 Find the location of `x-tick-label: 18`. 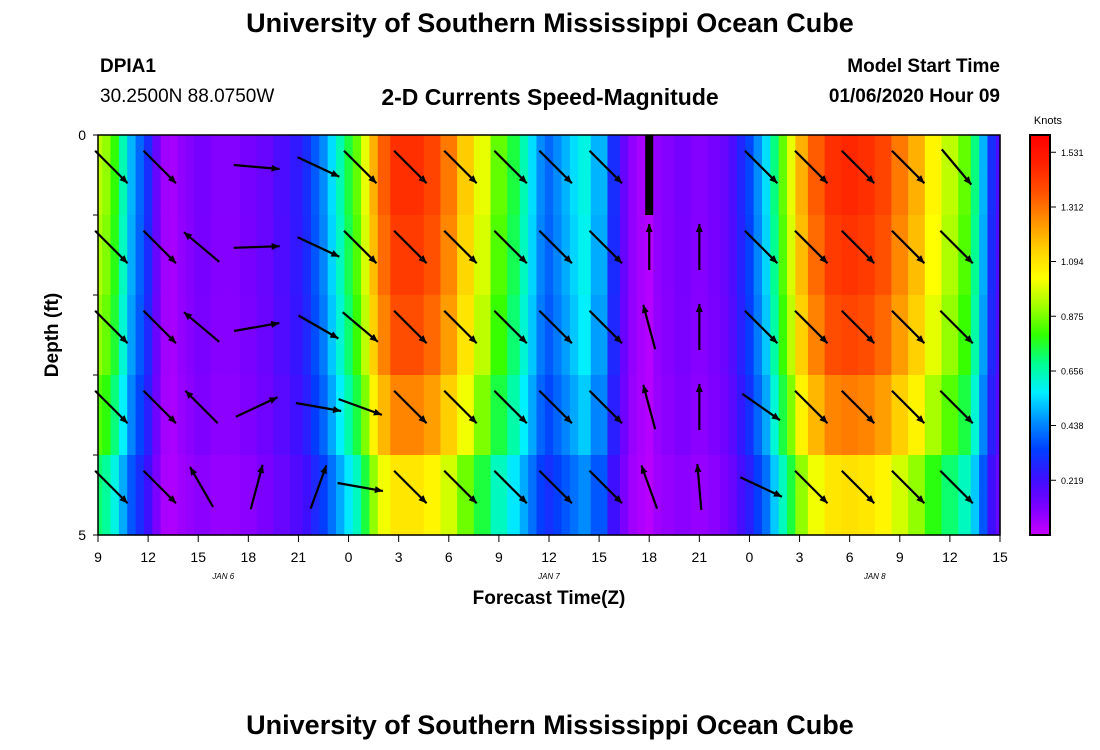

x-tick-label: 18 is located at coordinates (649, 557).